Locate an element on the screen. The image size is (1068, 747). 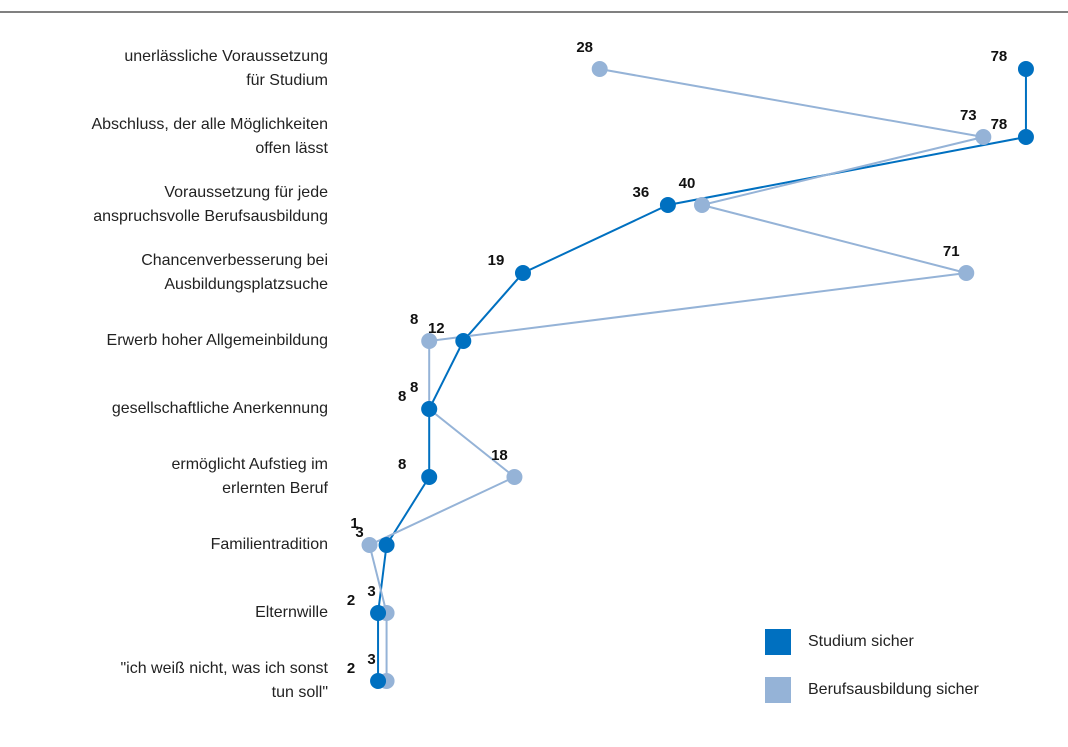
data-label: 40 is located at coordinates (687, 183).